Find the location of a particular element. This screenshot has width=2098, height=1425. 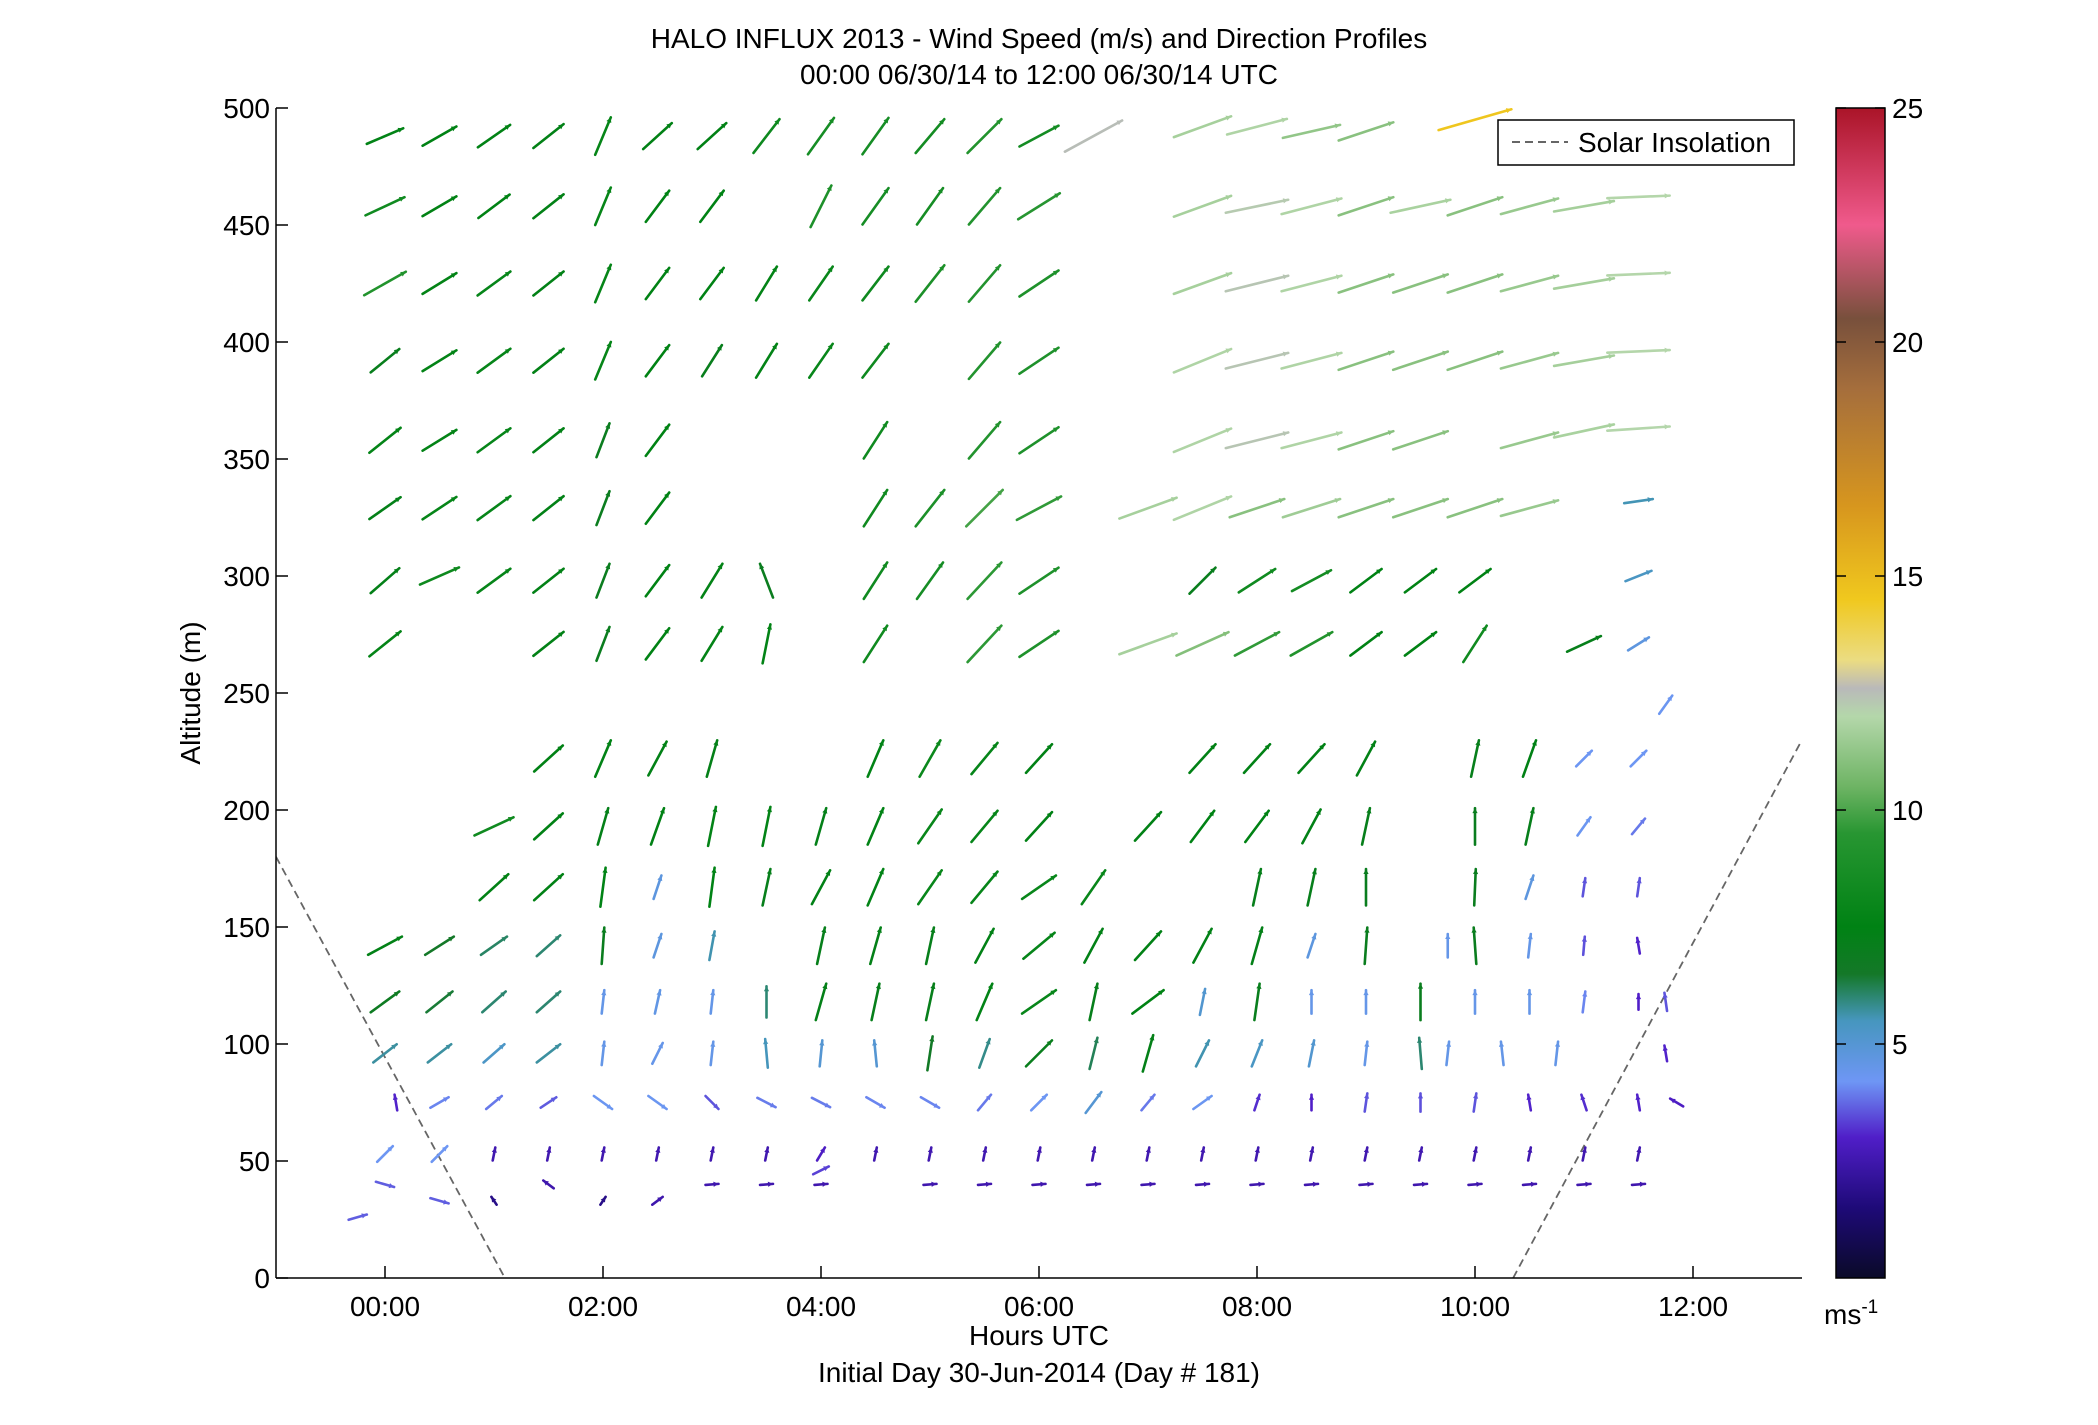

y-tick-label: 50 is located at coordinates (254, 1161).